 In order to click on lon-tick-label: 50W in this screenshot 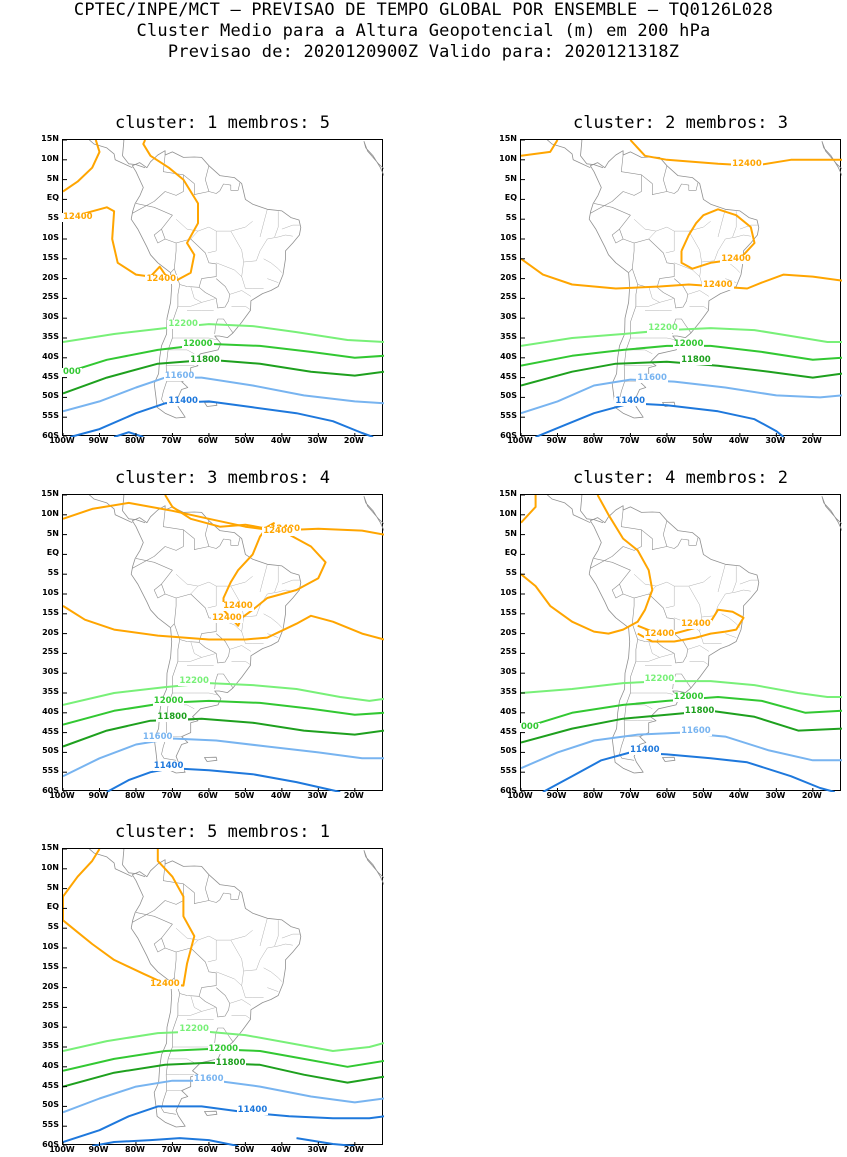, I will do `click(244, 795)`.